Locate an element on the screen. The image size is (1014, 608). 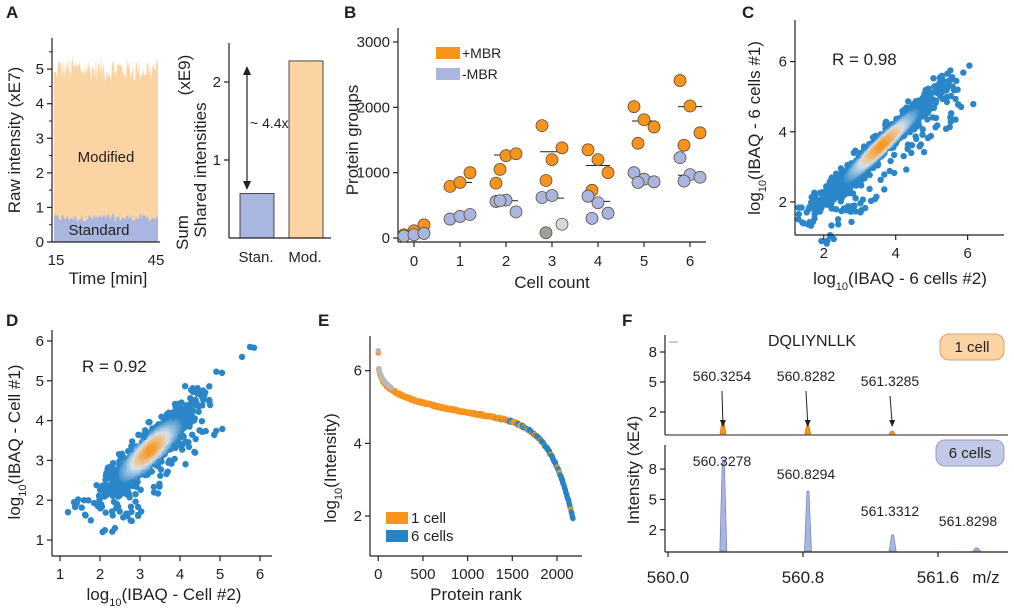
badge-6-cells-text: 6 cells is located at coordinates (970, 453).